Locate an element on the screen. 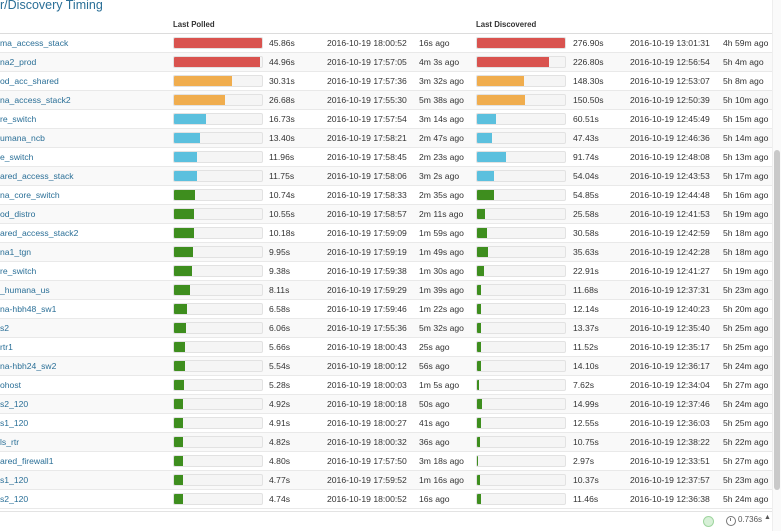 The height and width of the screenshot is (532, 781). discovery-timestamp: 2016-10-19 12:53:07 is located at coordinates (670, 81).